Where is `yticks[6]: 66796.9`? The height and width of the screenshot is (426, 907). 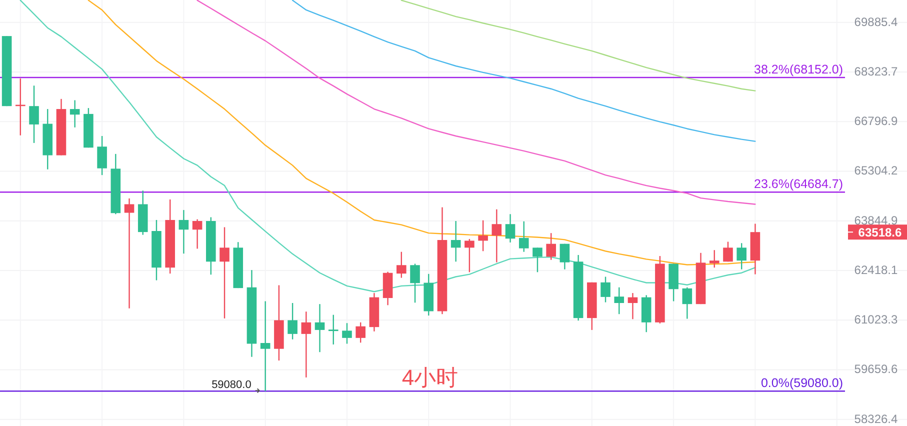
yticks[6]: 66796.9 is located at coordinates (876, 121).